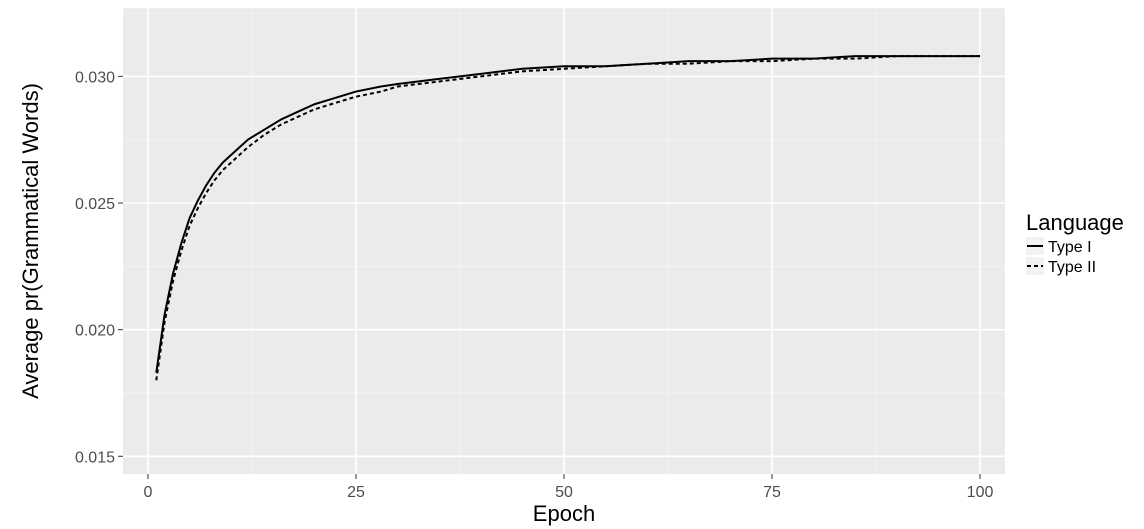 Image resolution: width=1144 pixels, height=529 pixels. I want to click on legend-items: Type I Type II, so click(1061, 256).